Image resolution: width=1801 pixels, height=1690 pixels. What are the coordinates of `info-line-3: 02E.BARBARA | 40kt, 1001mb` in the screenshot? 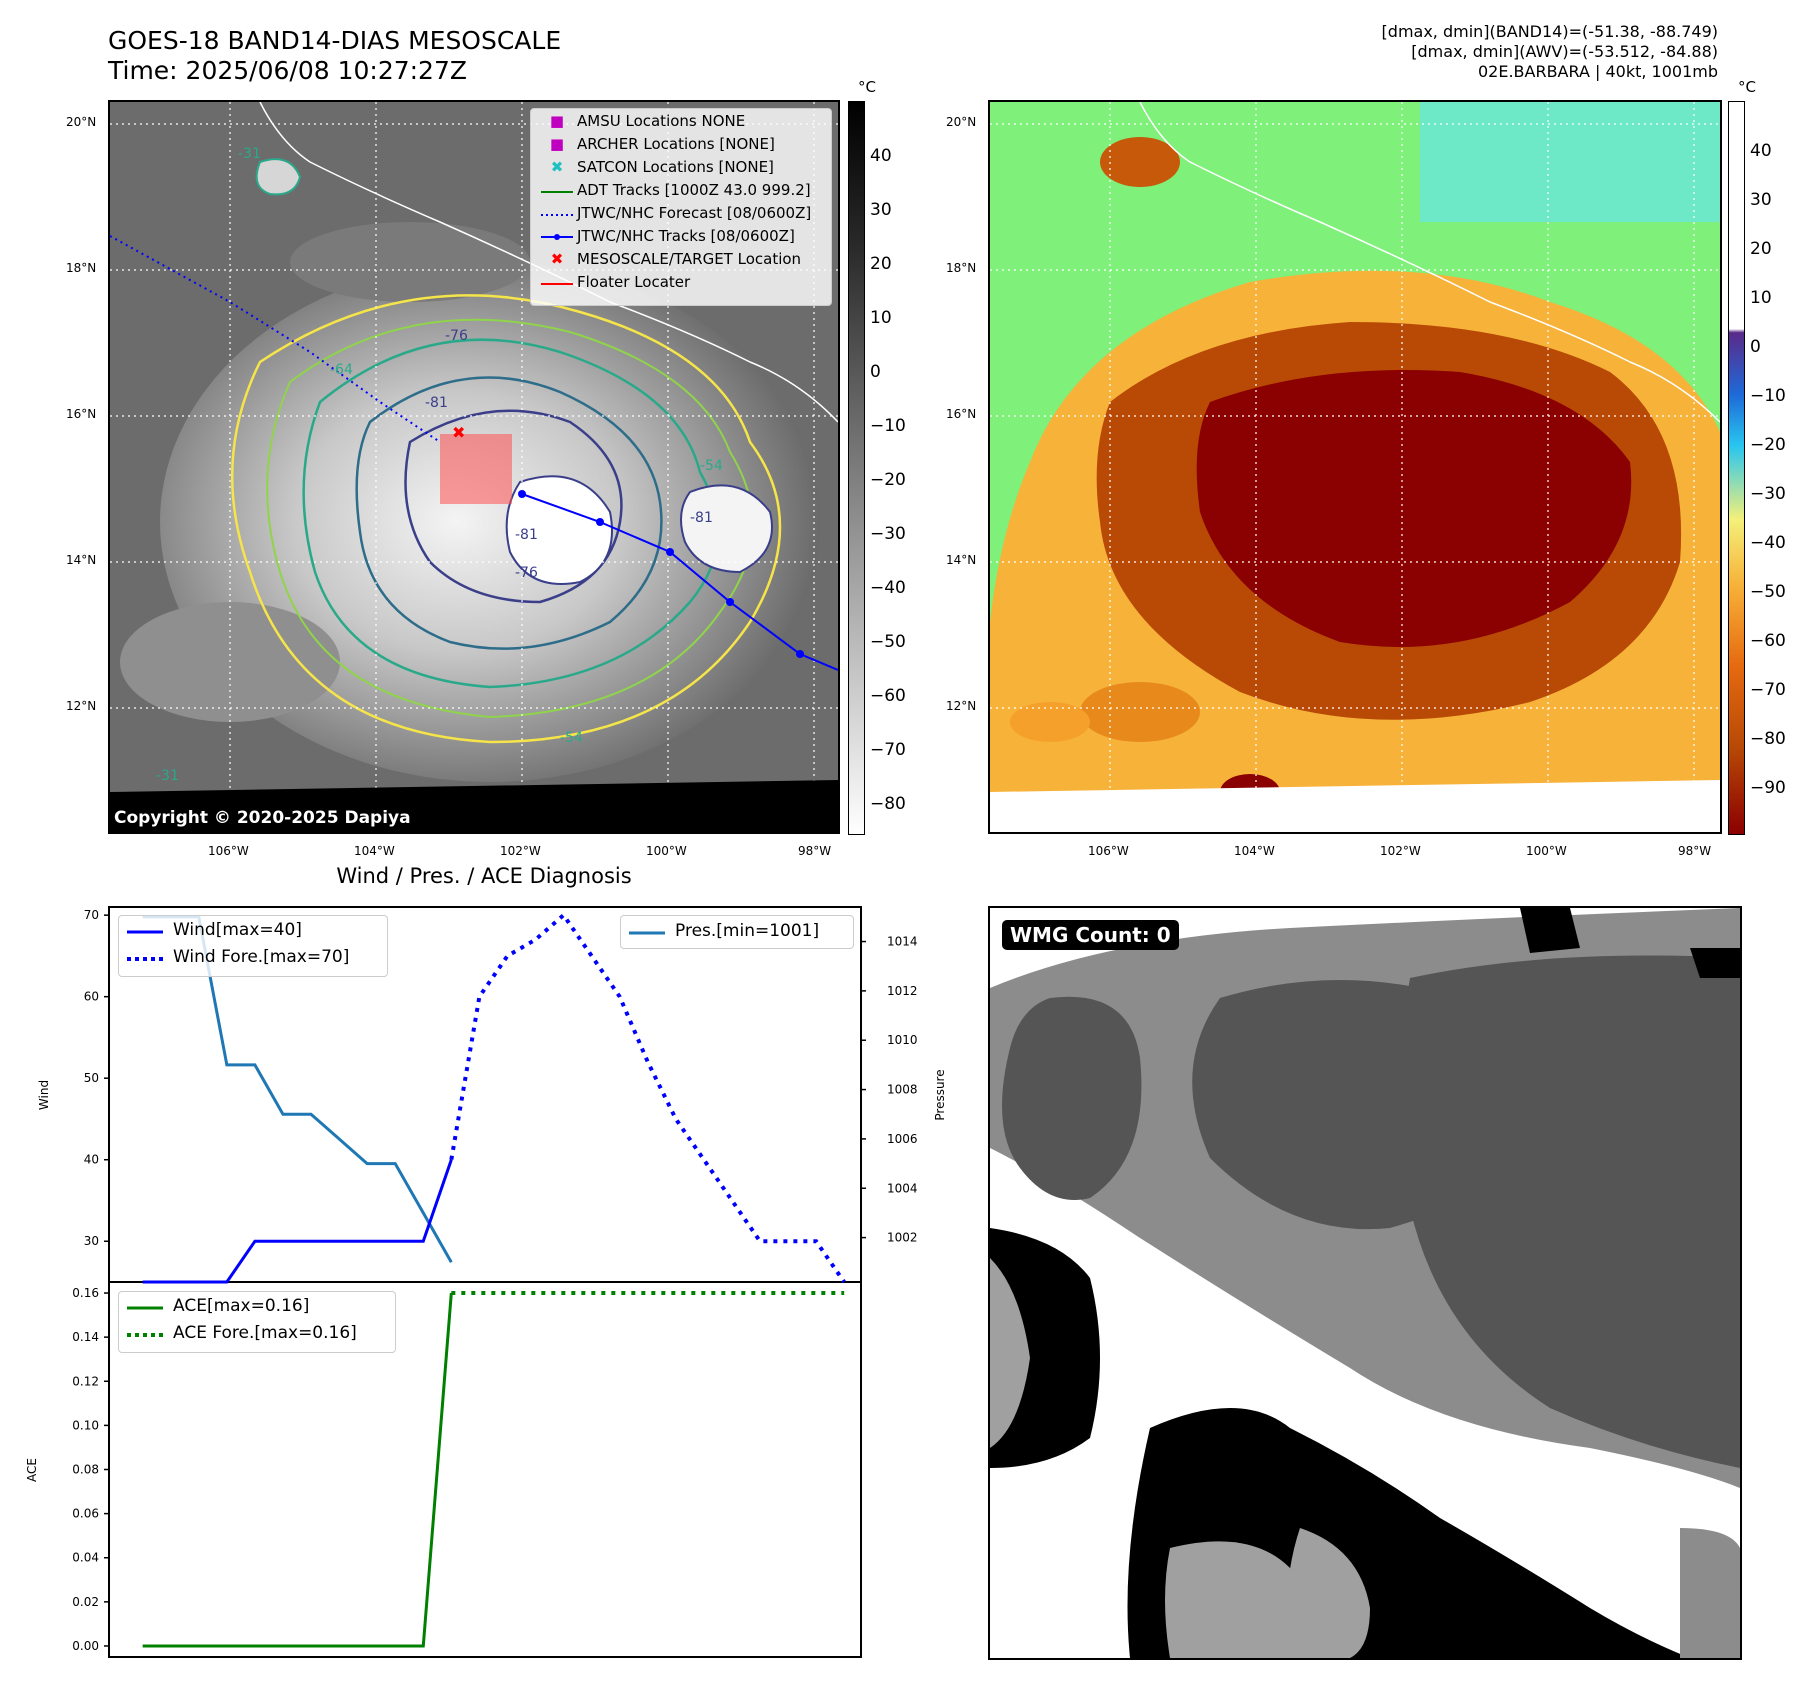 It's located at (1597, 71).